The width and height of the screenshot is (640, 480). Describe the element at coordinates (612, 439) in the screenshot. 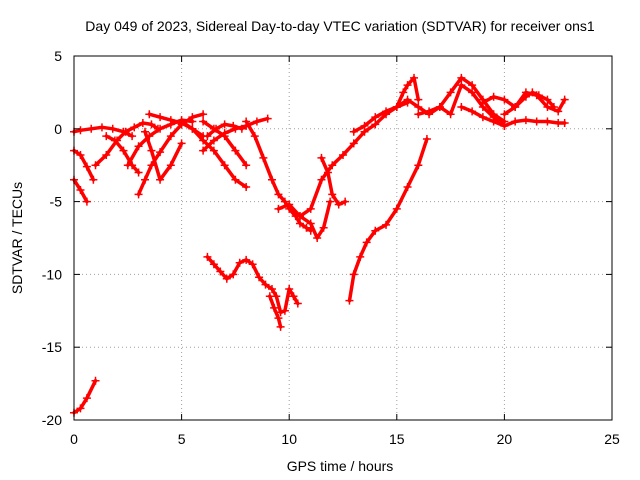

I see `x-tick-label: 25` at that location.